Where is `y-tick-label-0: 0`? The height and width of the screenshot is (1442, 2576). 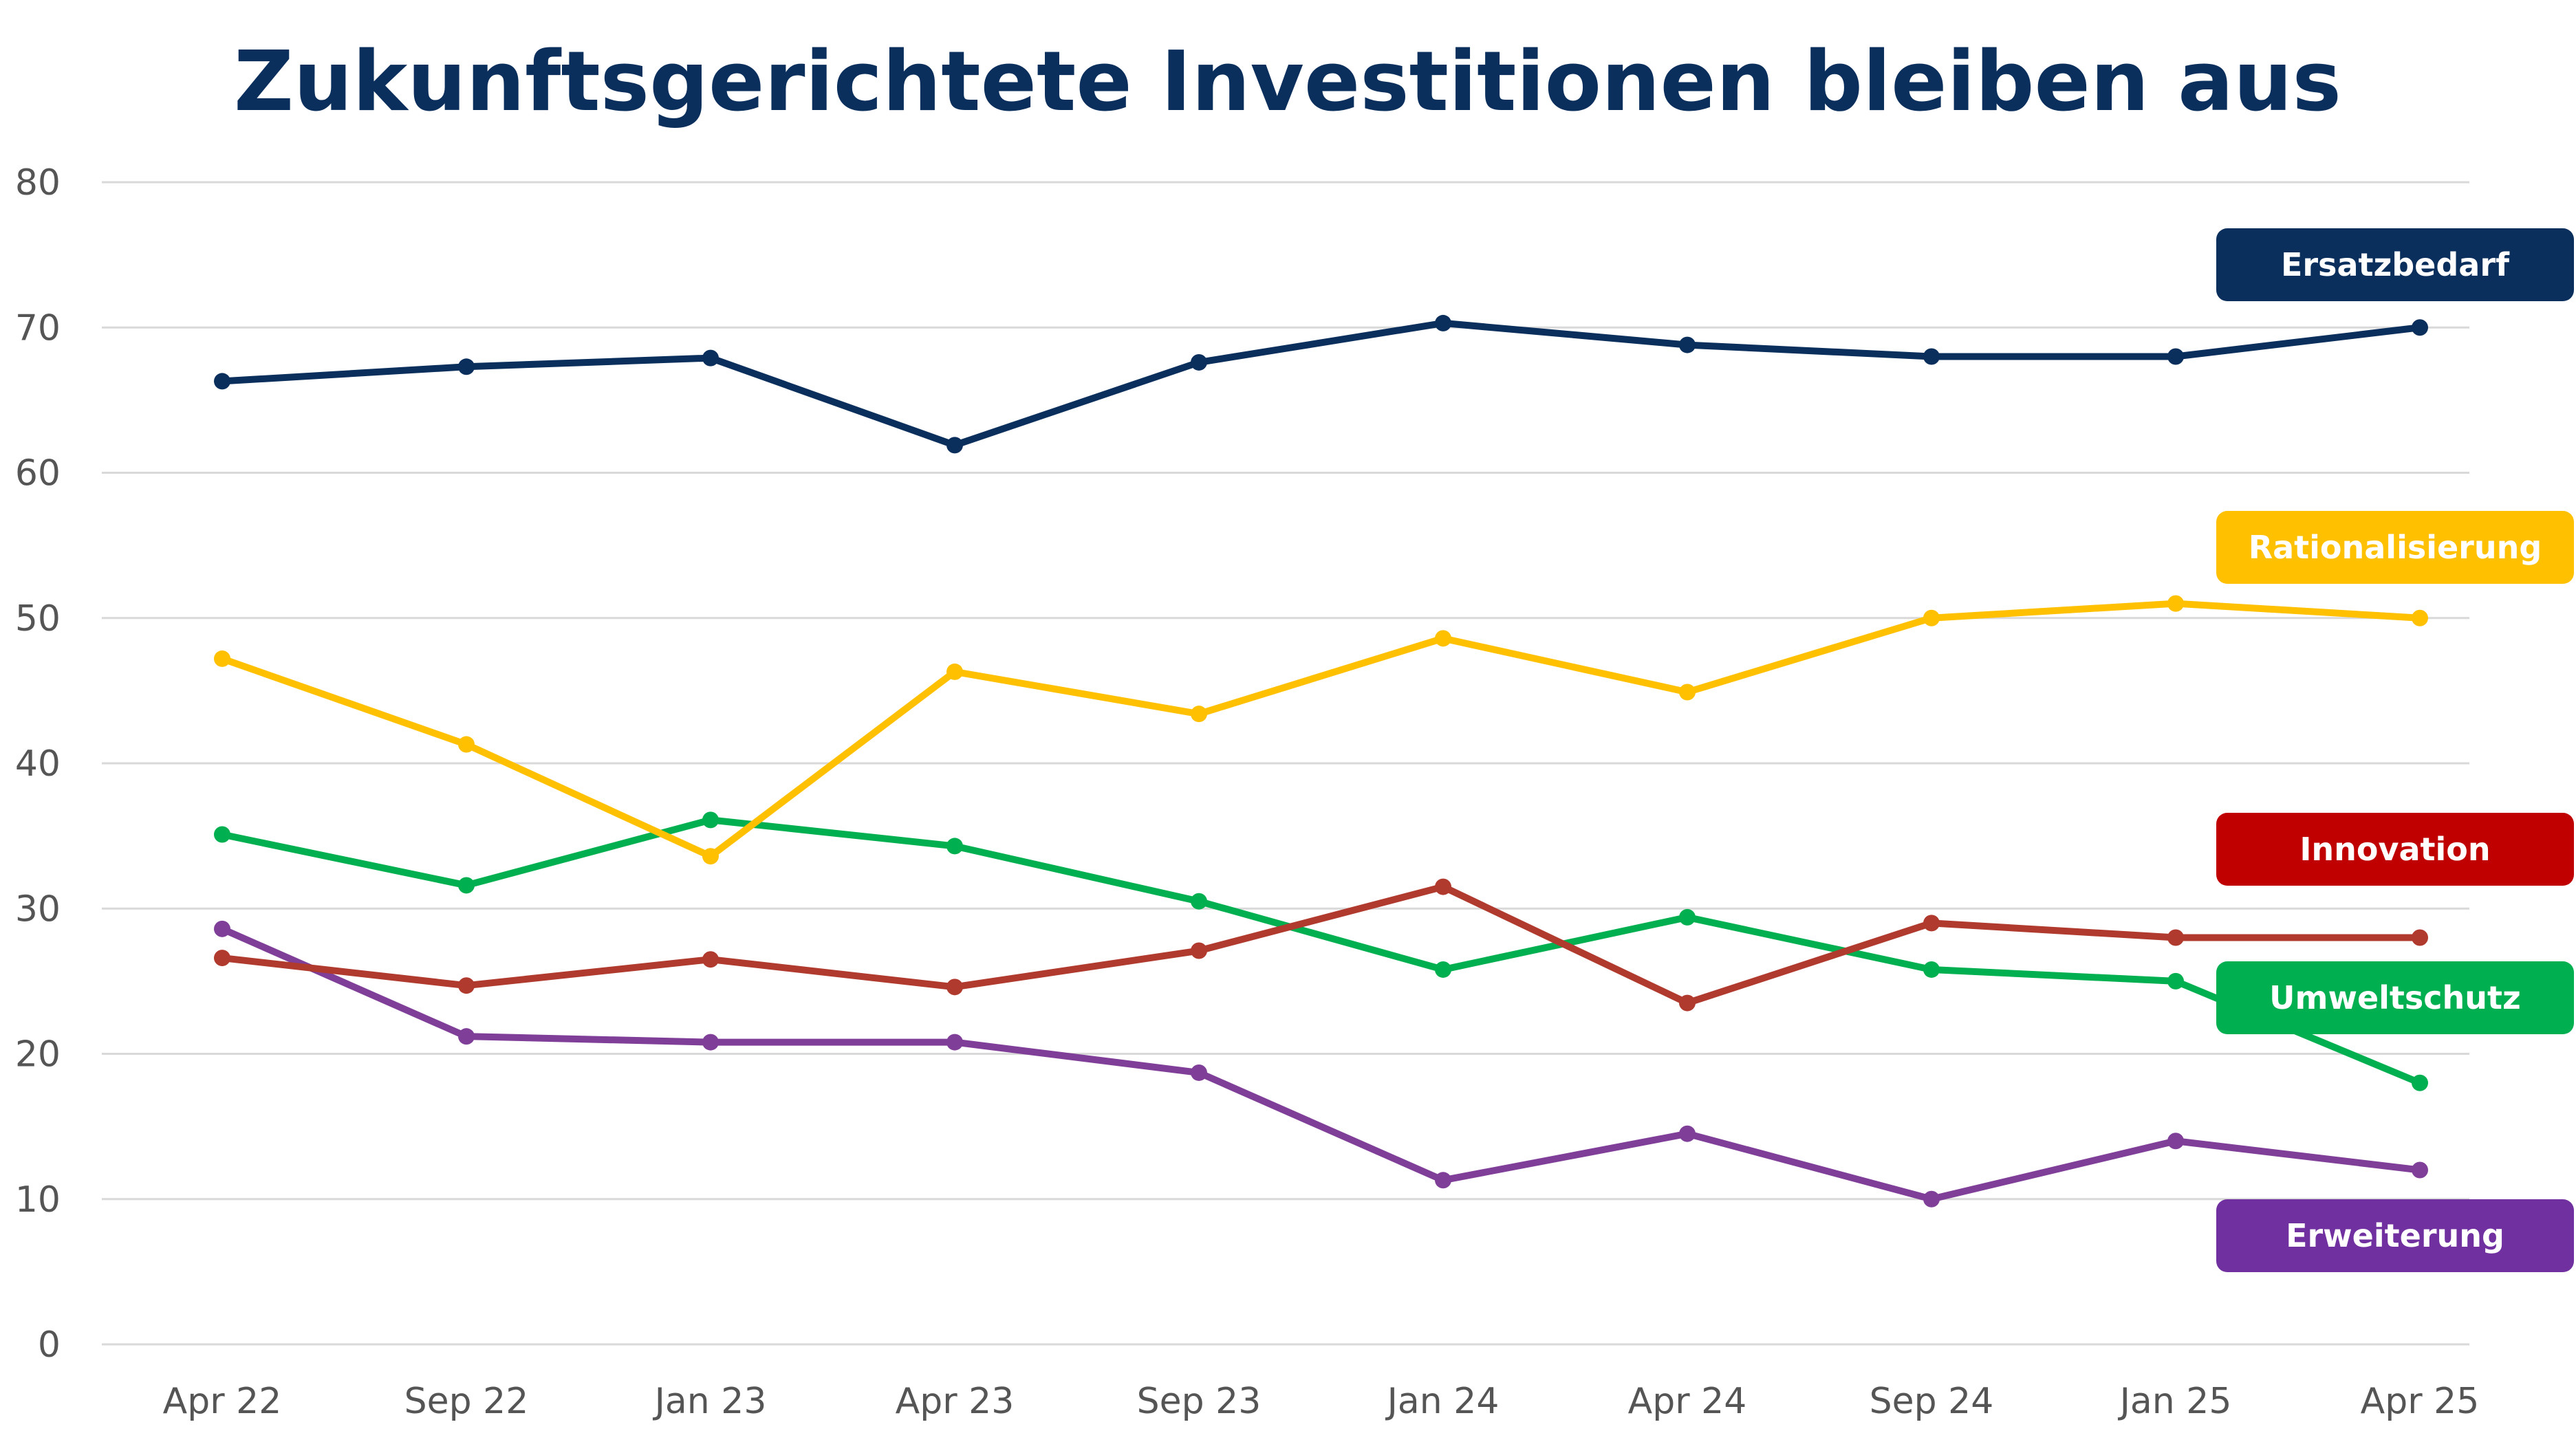 y-tick-label-0: 0 is located at coordinates (49, 1345).